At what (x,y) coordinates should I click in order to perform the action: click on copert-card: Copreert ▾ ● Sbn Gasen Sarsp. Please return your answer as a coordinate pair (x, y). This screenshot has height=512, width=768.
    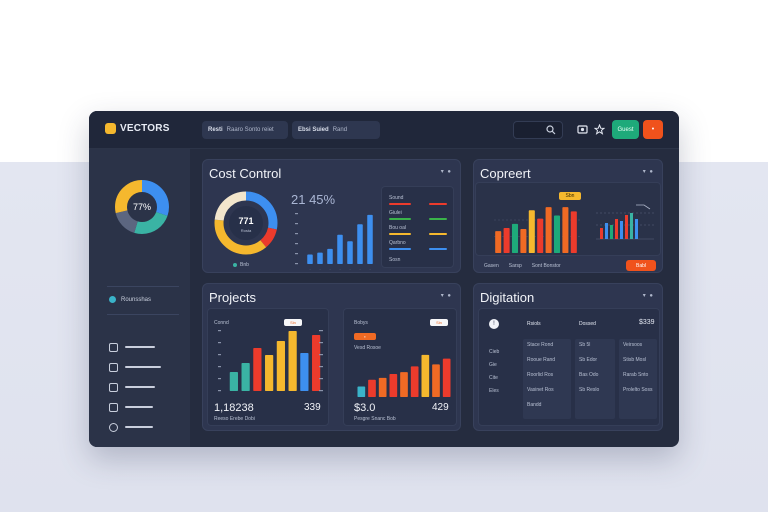
    Looking at the image, I should click on (568, 216).